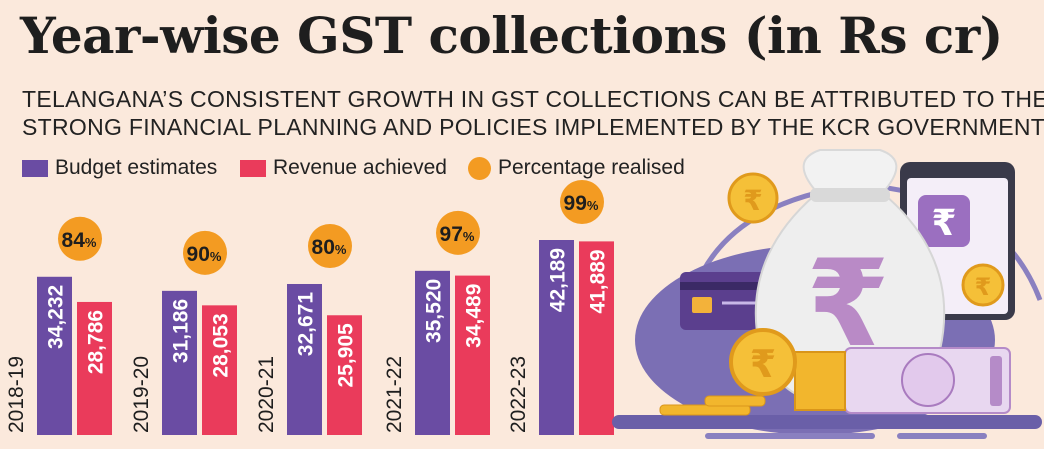 Image resolution: width=1044 pixels, height=449 pixels. What do you see at coordinates (518, 394) in the screenshot?
I see `x-tick-label: 2022-23` at bounding box center [518, 394].